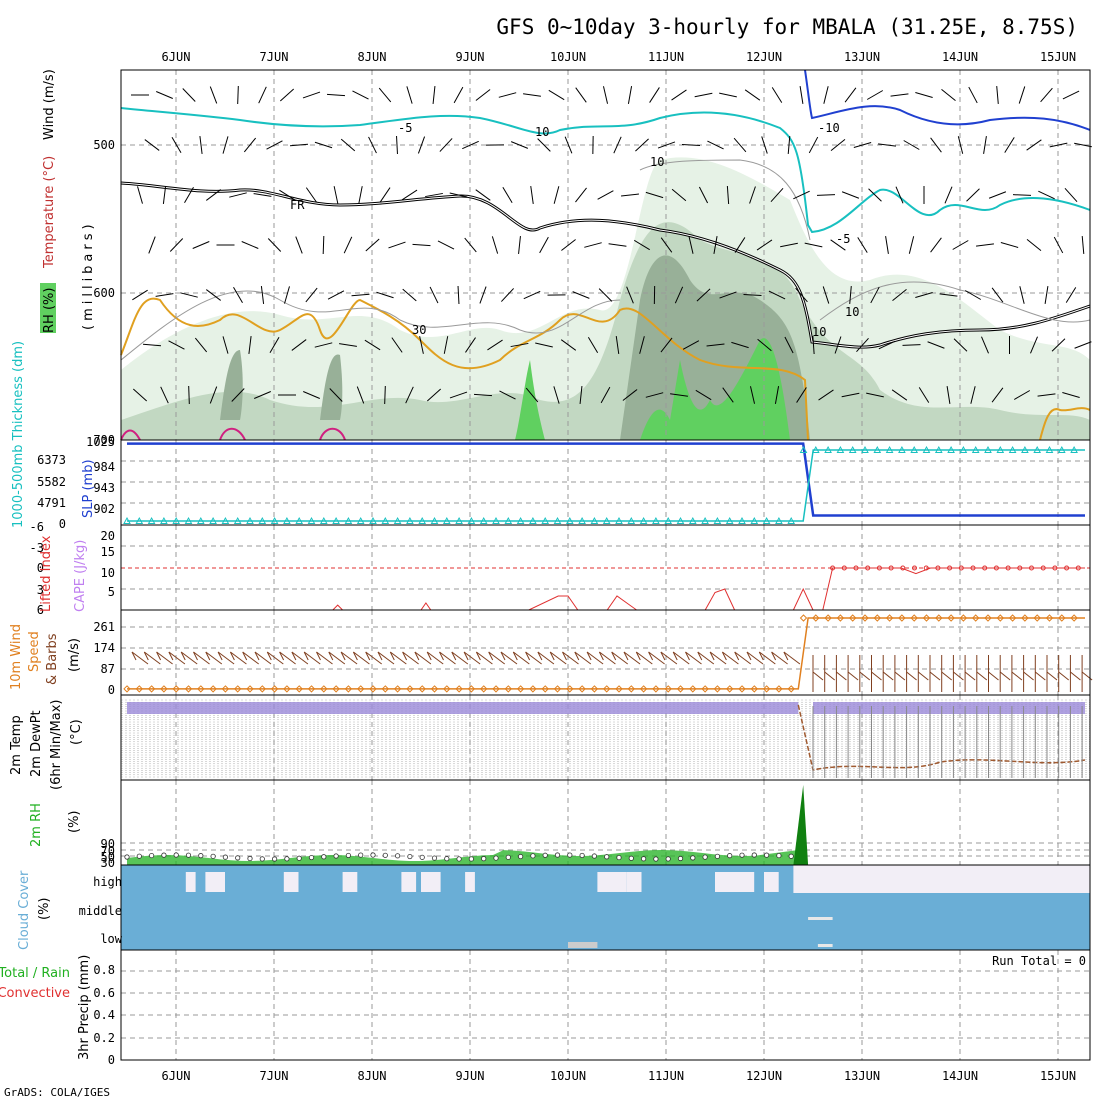  What do you see at coordinates (108, 857) in the screenshot?
I see `rh-ytick-50: 50` at bounding box center [108, 857].